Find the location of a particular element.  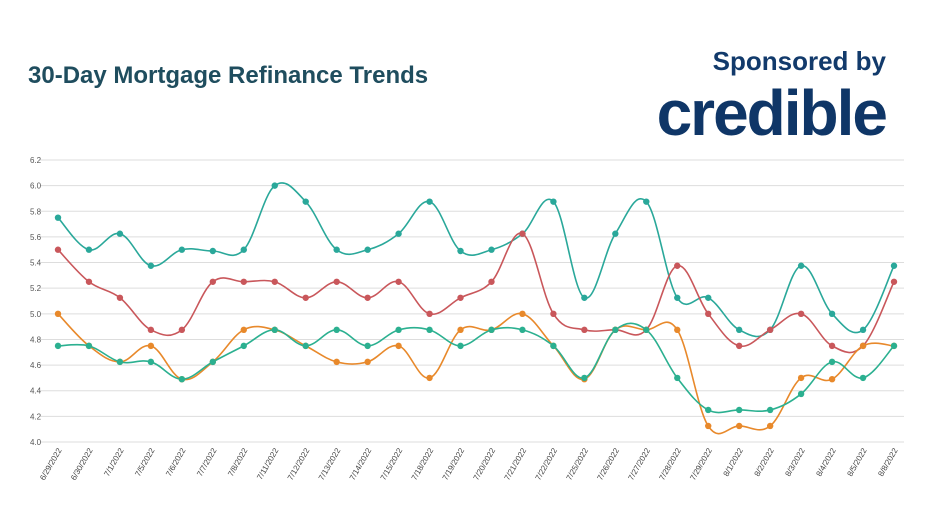

x-tick-label: 8/5/2022 is located at coordinates (857, 462).